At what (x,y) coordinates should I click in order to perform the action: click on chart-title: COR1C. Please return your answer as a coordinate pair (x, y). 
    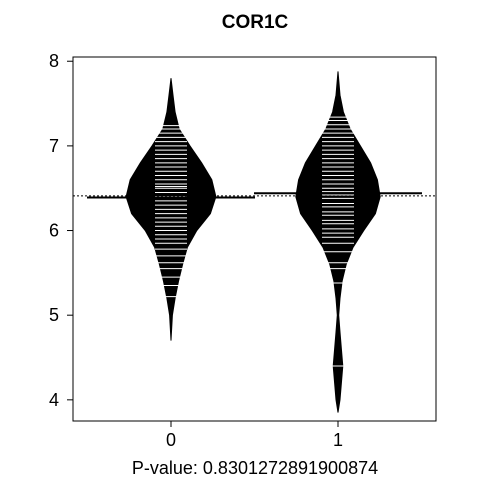
    Looking at the image, I should click on (255, 22).